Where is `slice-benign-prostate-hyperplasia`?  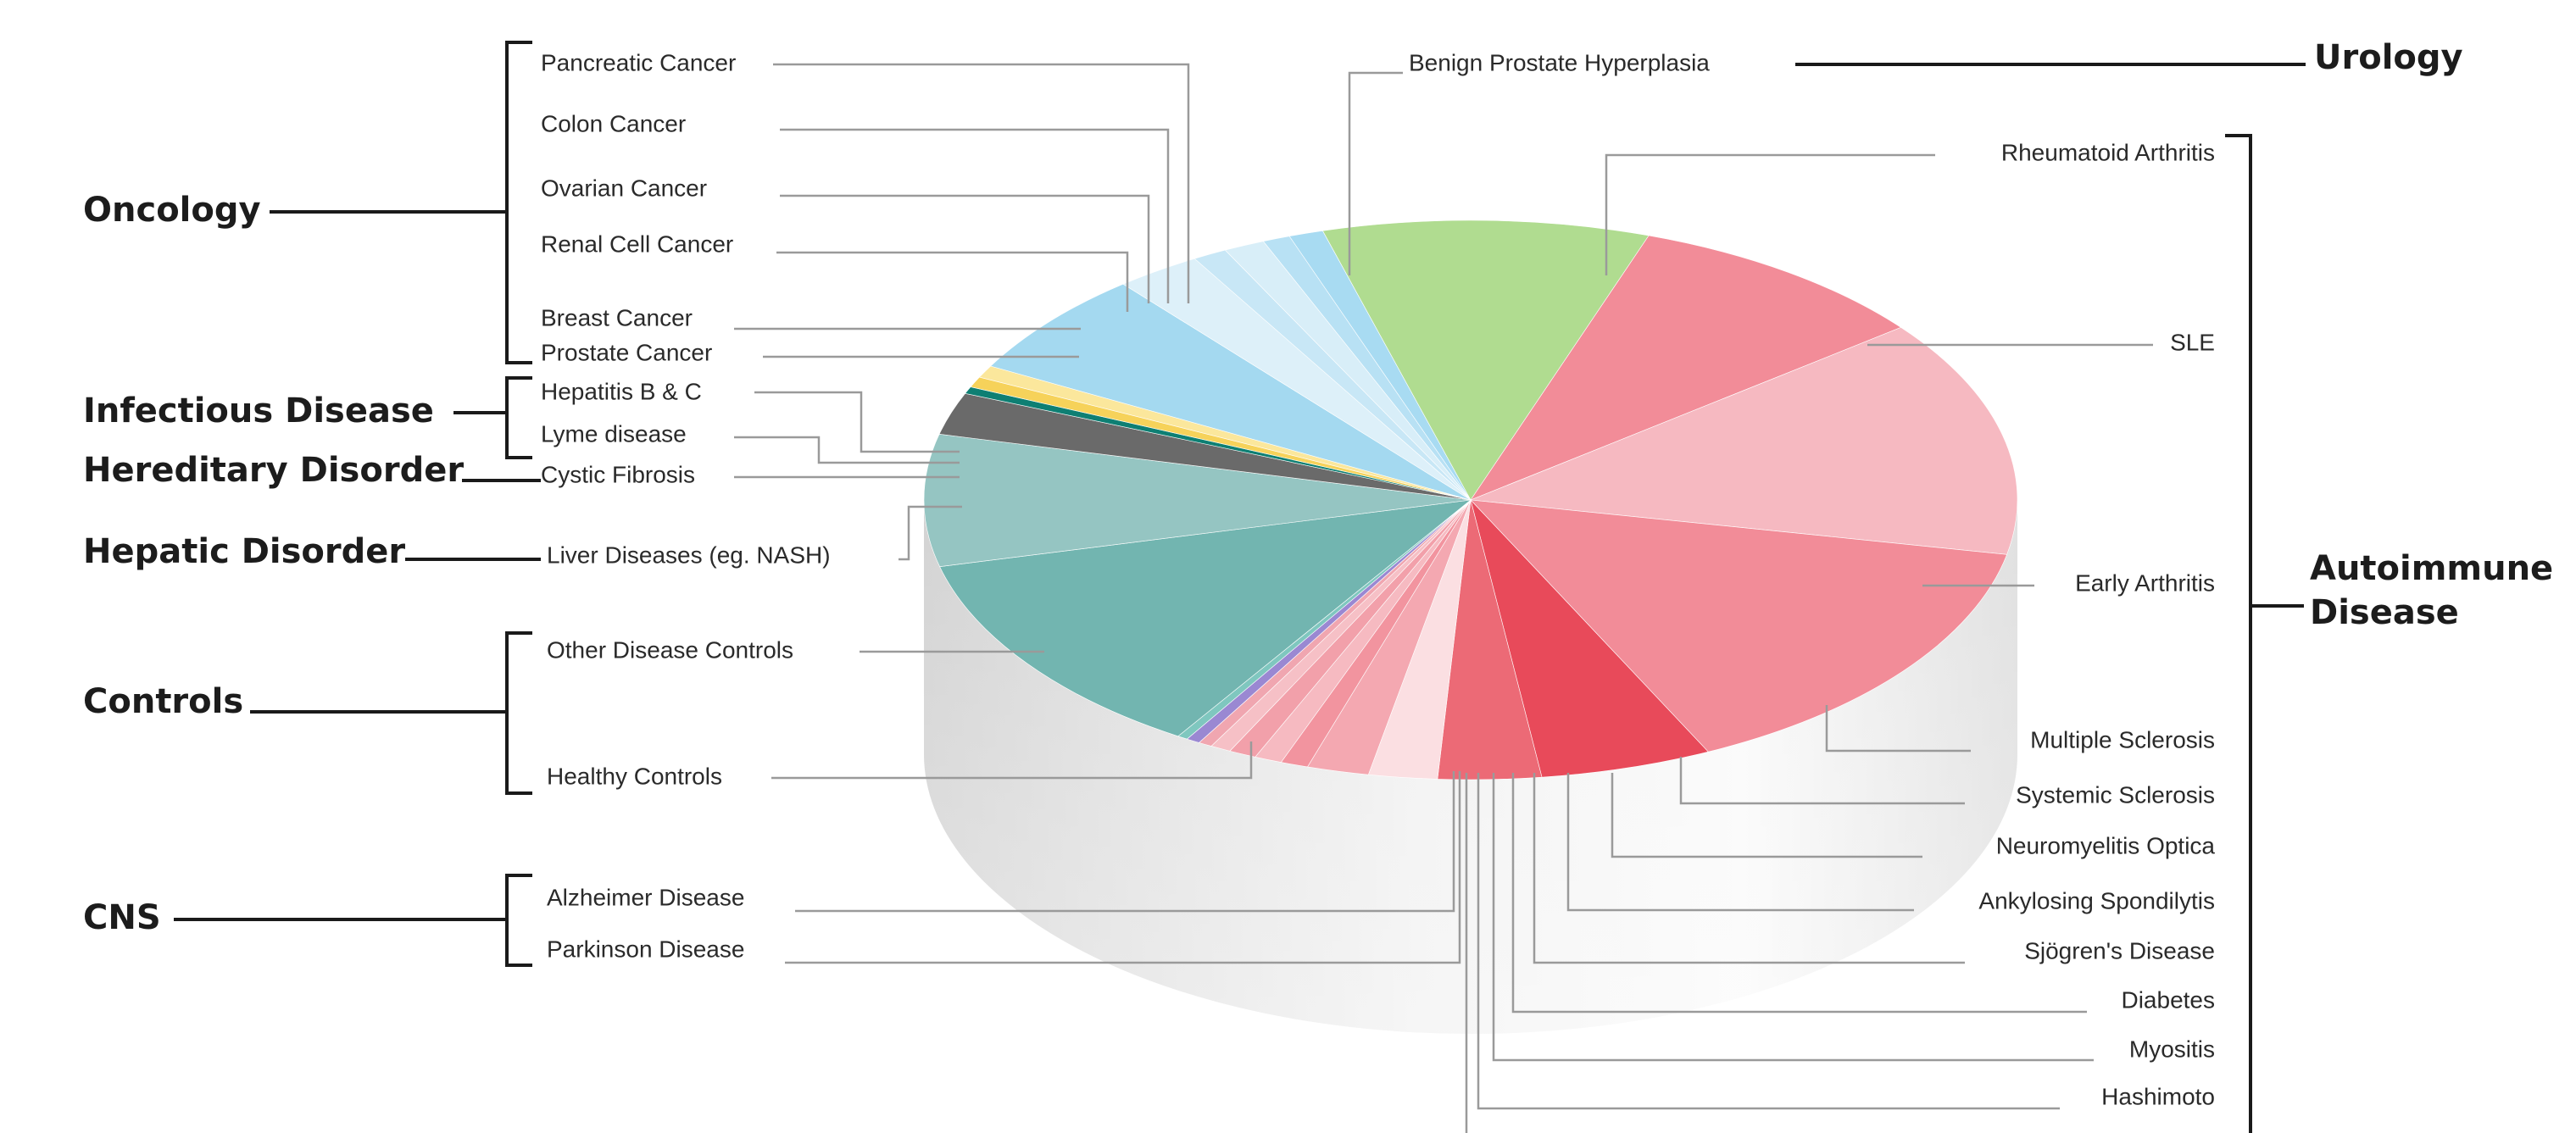 slice-benign-prostate-hyperplasia is located at coordinates (1485, 360).